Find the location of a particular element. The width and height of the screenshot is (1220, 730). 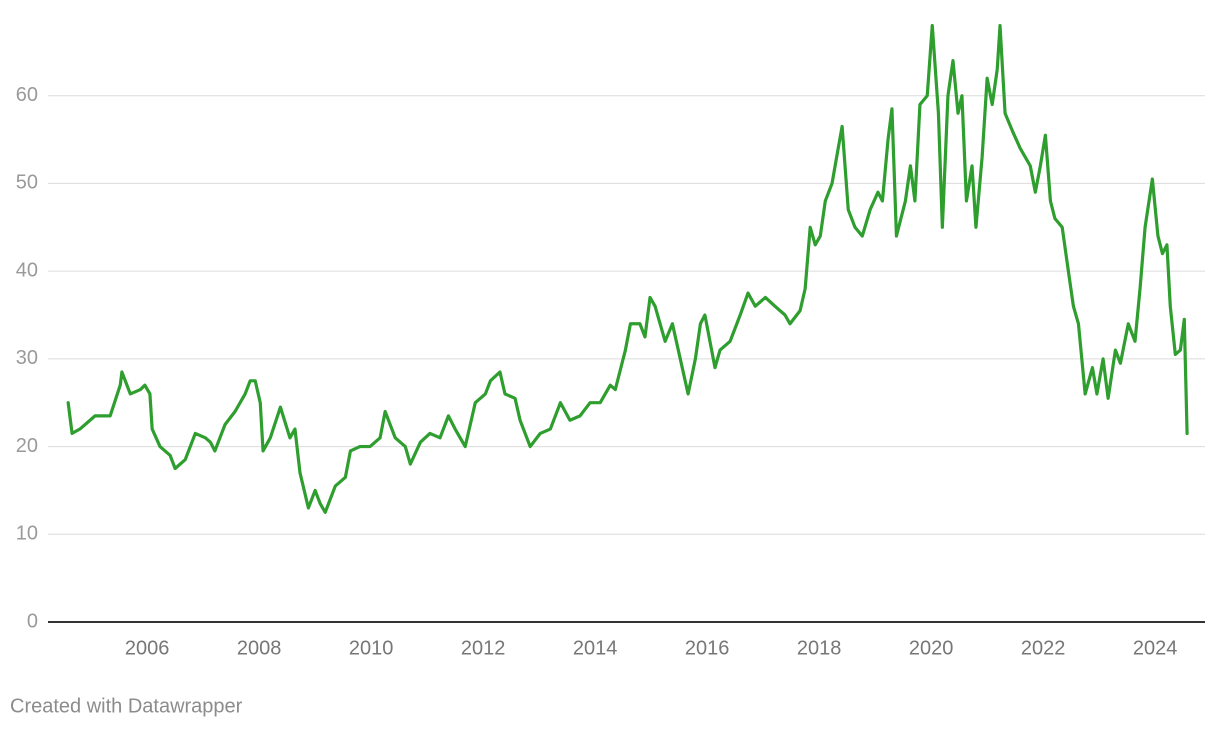

x-tick-label: 2022 is located at coordinates (1043, 648).